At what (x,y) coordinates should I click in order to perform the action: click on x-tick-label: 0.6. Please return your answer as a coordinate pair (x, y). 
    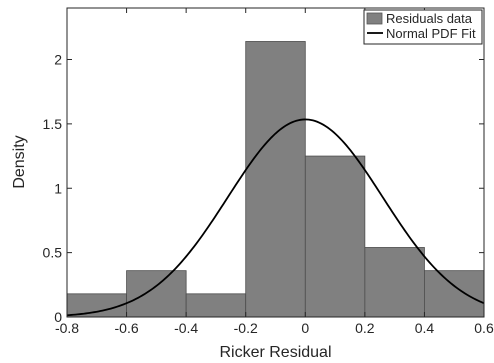
    Looking at the image, I should click on (484, 328).